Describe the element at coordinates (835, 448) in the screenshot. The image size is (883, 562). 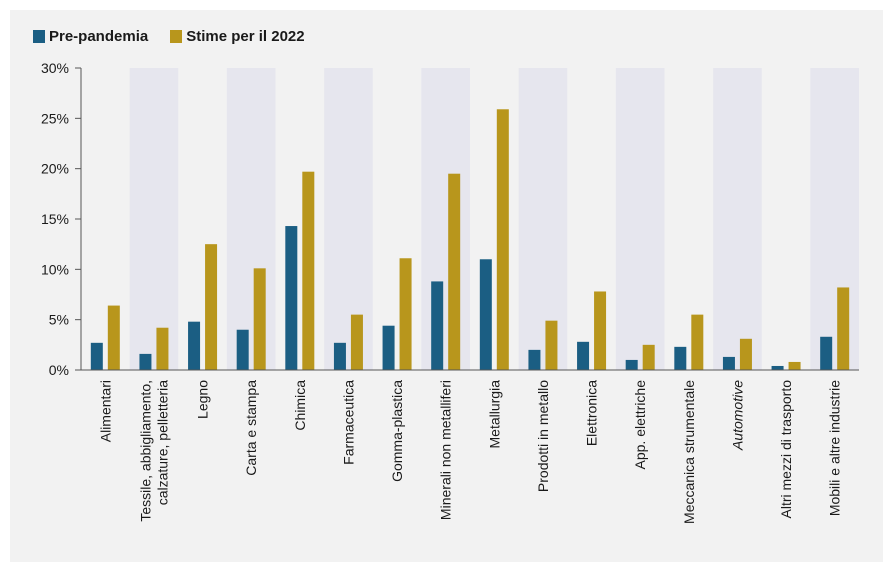
I see `x-tick-label: Mobili e altre industrie` at that location.